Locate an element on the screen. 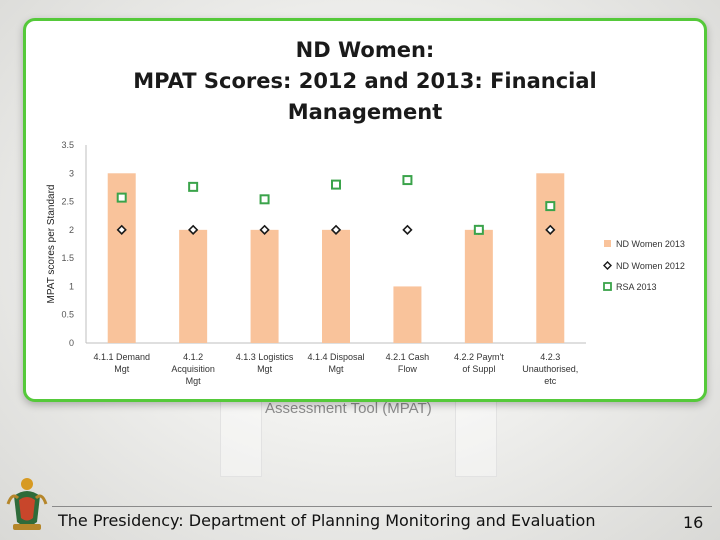 The image size is (720, 540). y-tick-label: 2 is located at coordinates (71, 230).